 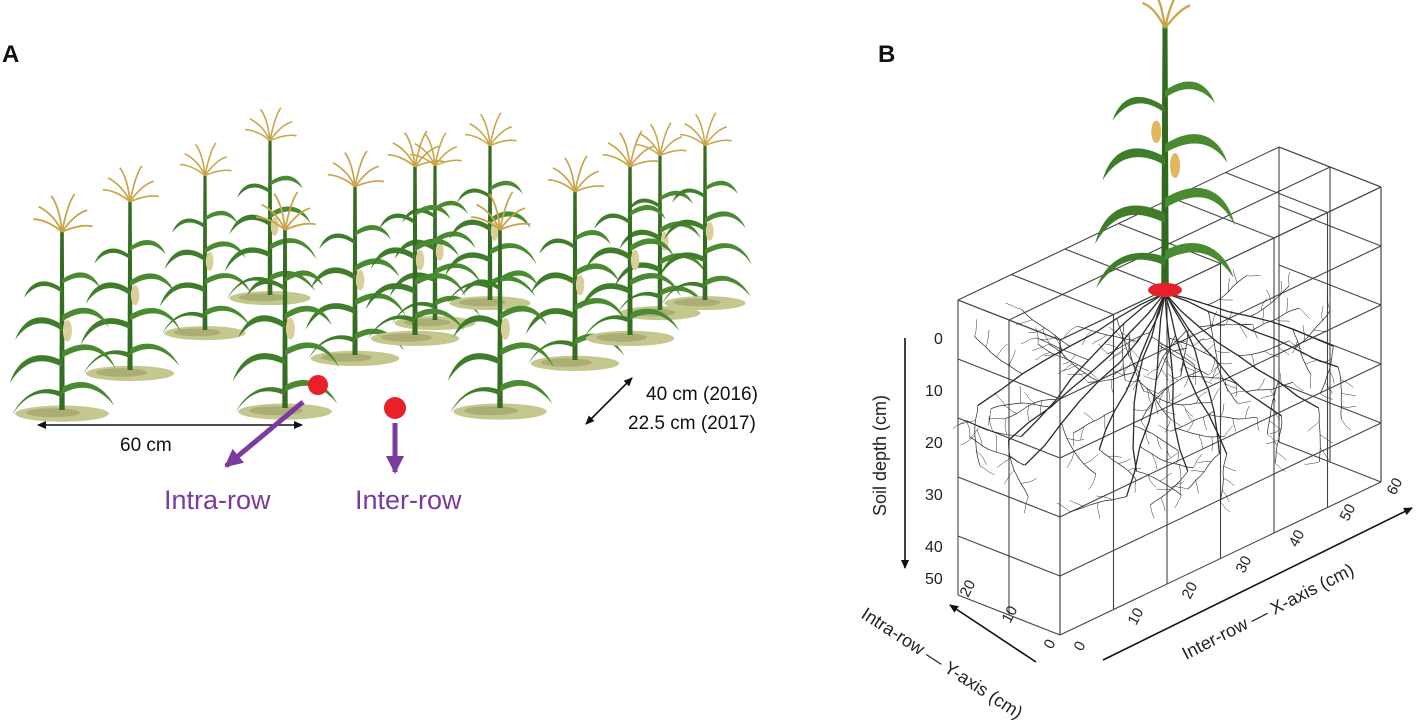 I want to click on depth-tick-10: 10, so click(x=934, y=391).